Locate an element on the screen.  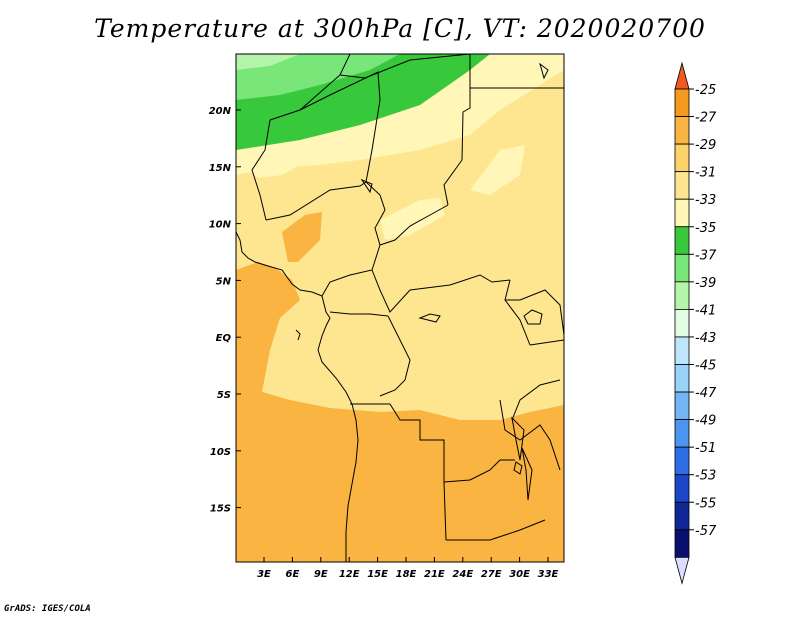
colorbar-top-arrow is located at coordinates (682, 75).